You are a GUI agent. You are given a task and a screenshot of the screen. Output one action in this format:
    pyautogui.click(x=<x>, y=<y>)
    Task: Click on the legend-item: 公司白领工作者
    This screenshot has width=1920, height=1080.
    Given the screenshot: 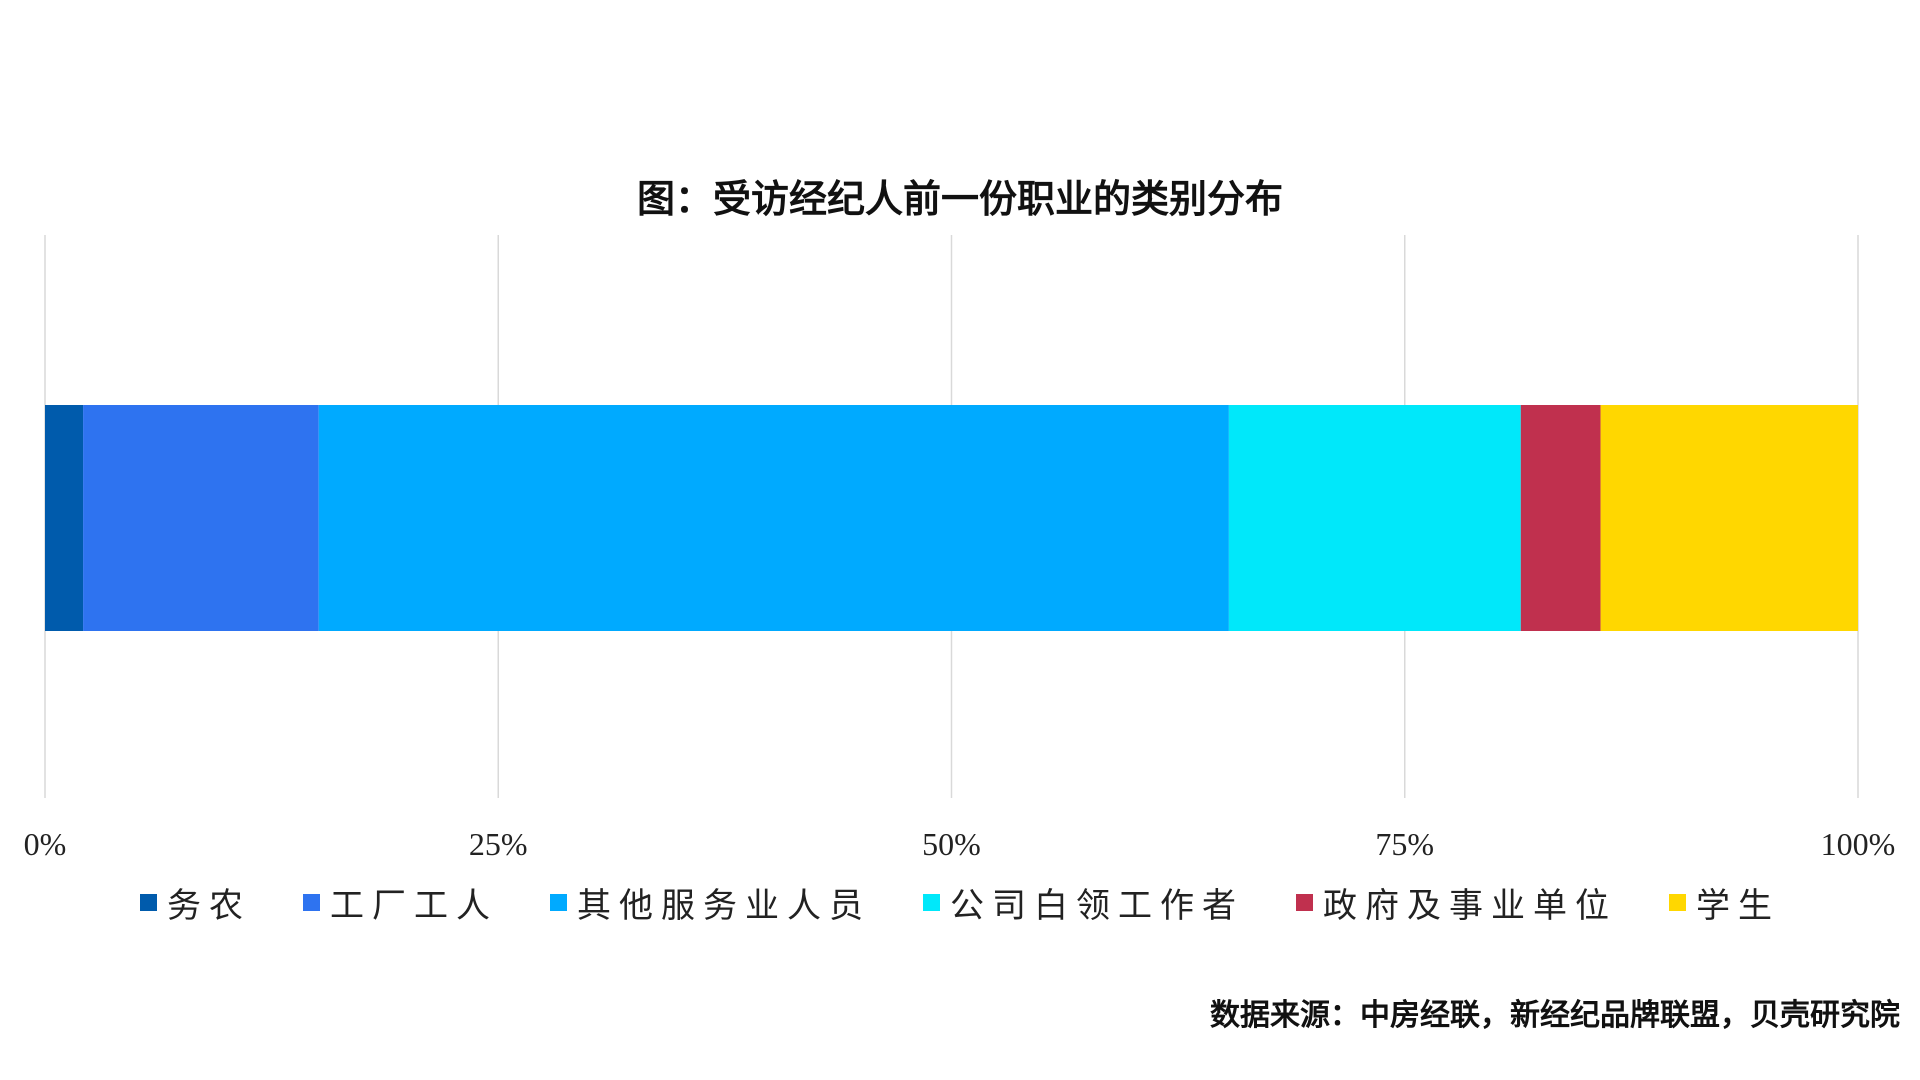 What is the action you would take?
    pyautogui.click(x=1083, y=902)
    